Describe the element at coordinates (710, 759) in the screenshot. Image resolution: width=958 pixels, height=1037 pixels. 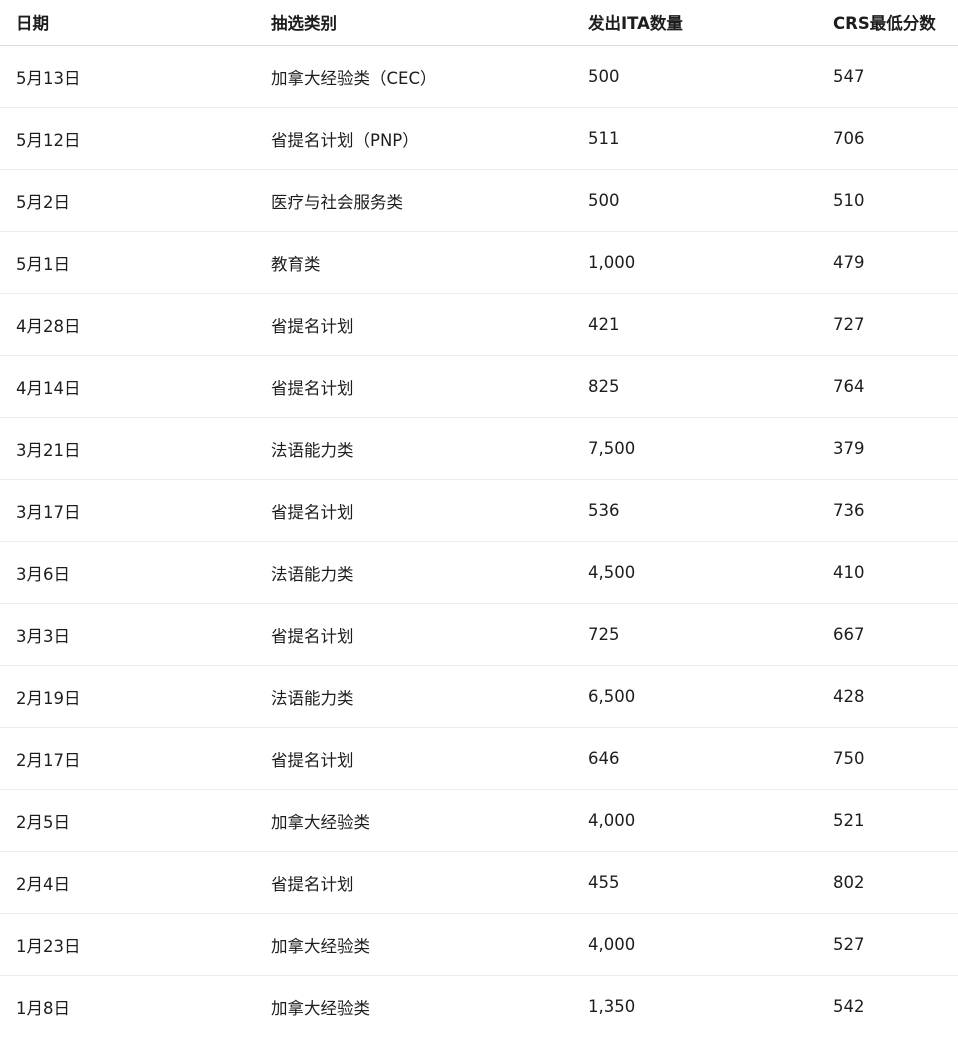
I see `cell-ita-count: 646` at that location.